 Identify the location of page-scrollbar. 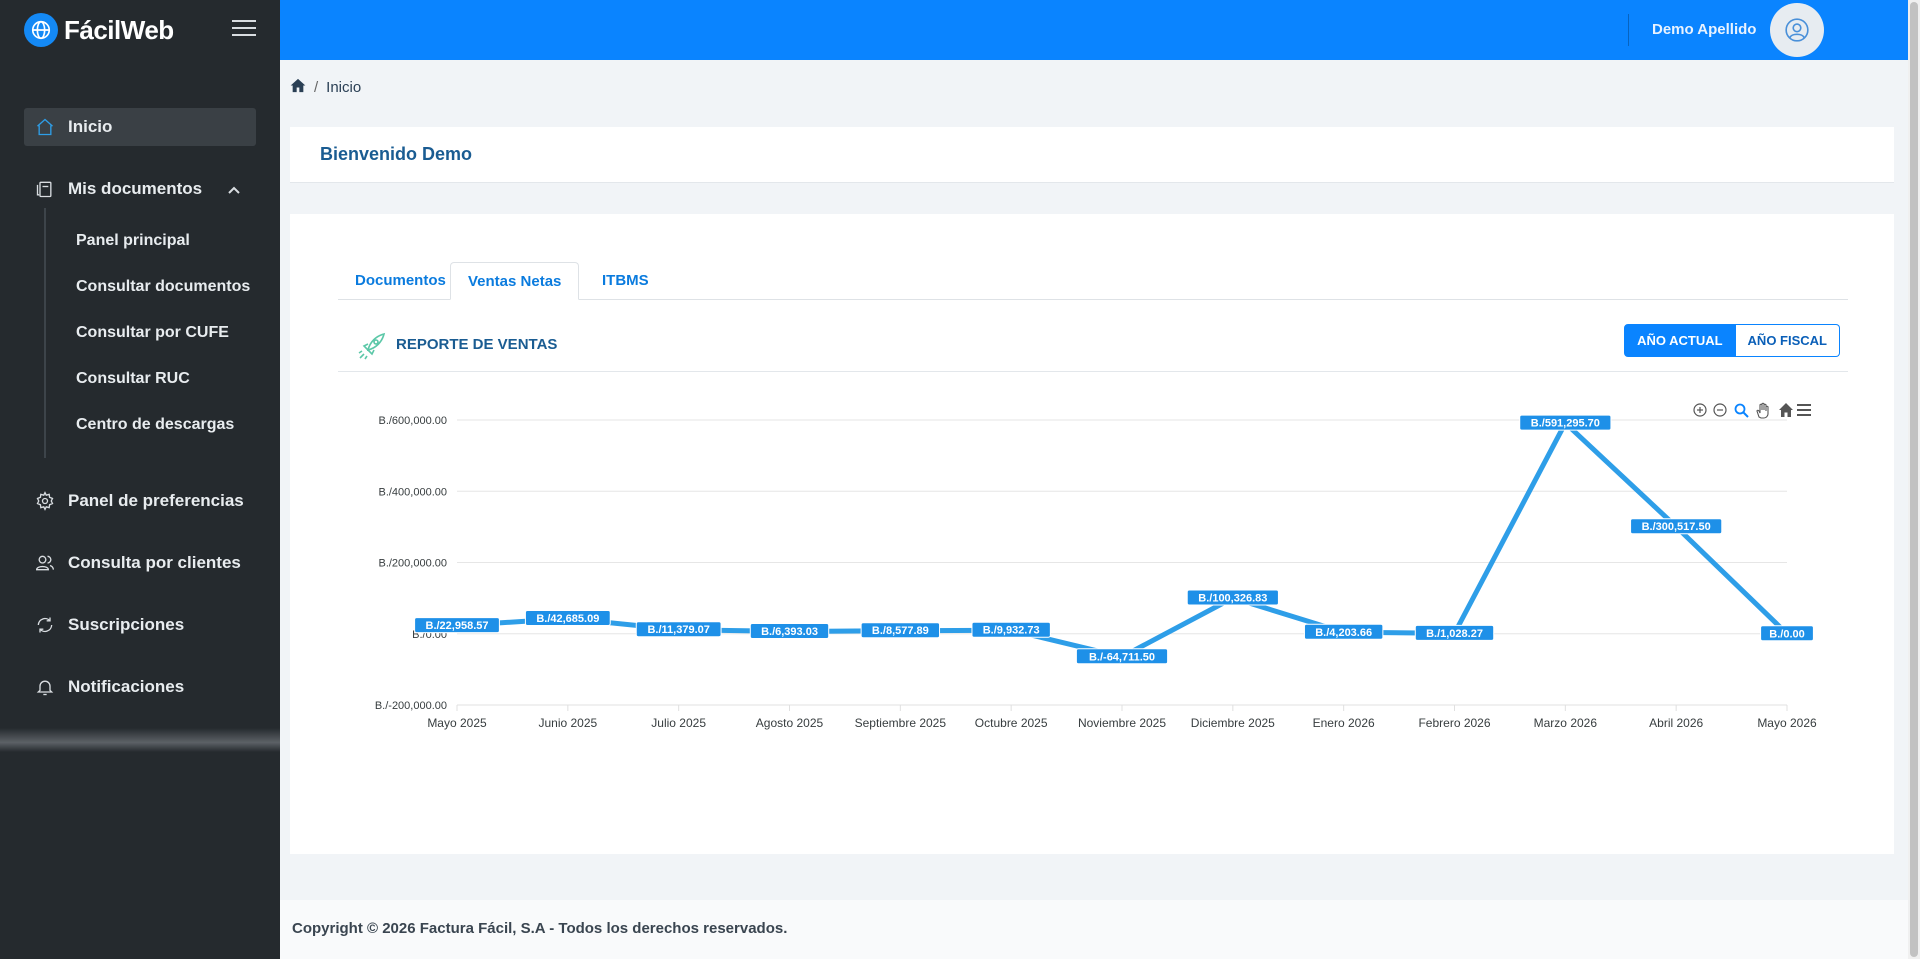
(1914, 479).